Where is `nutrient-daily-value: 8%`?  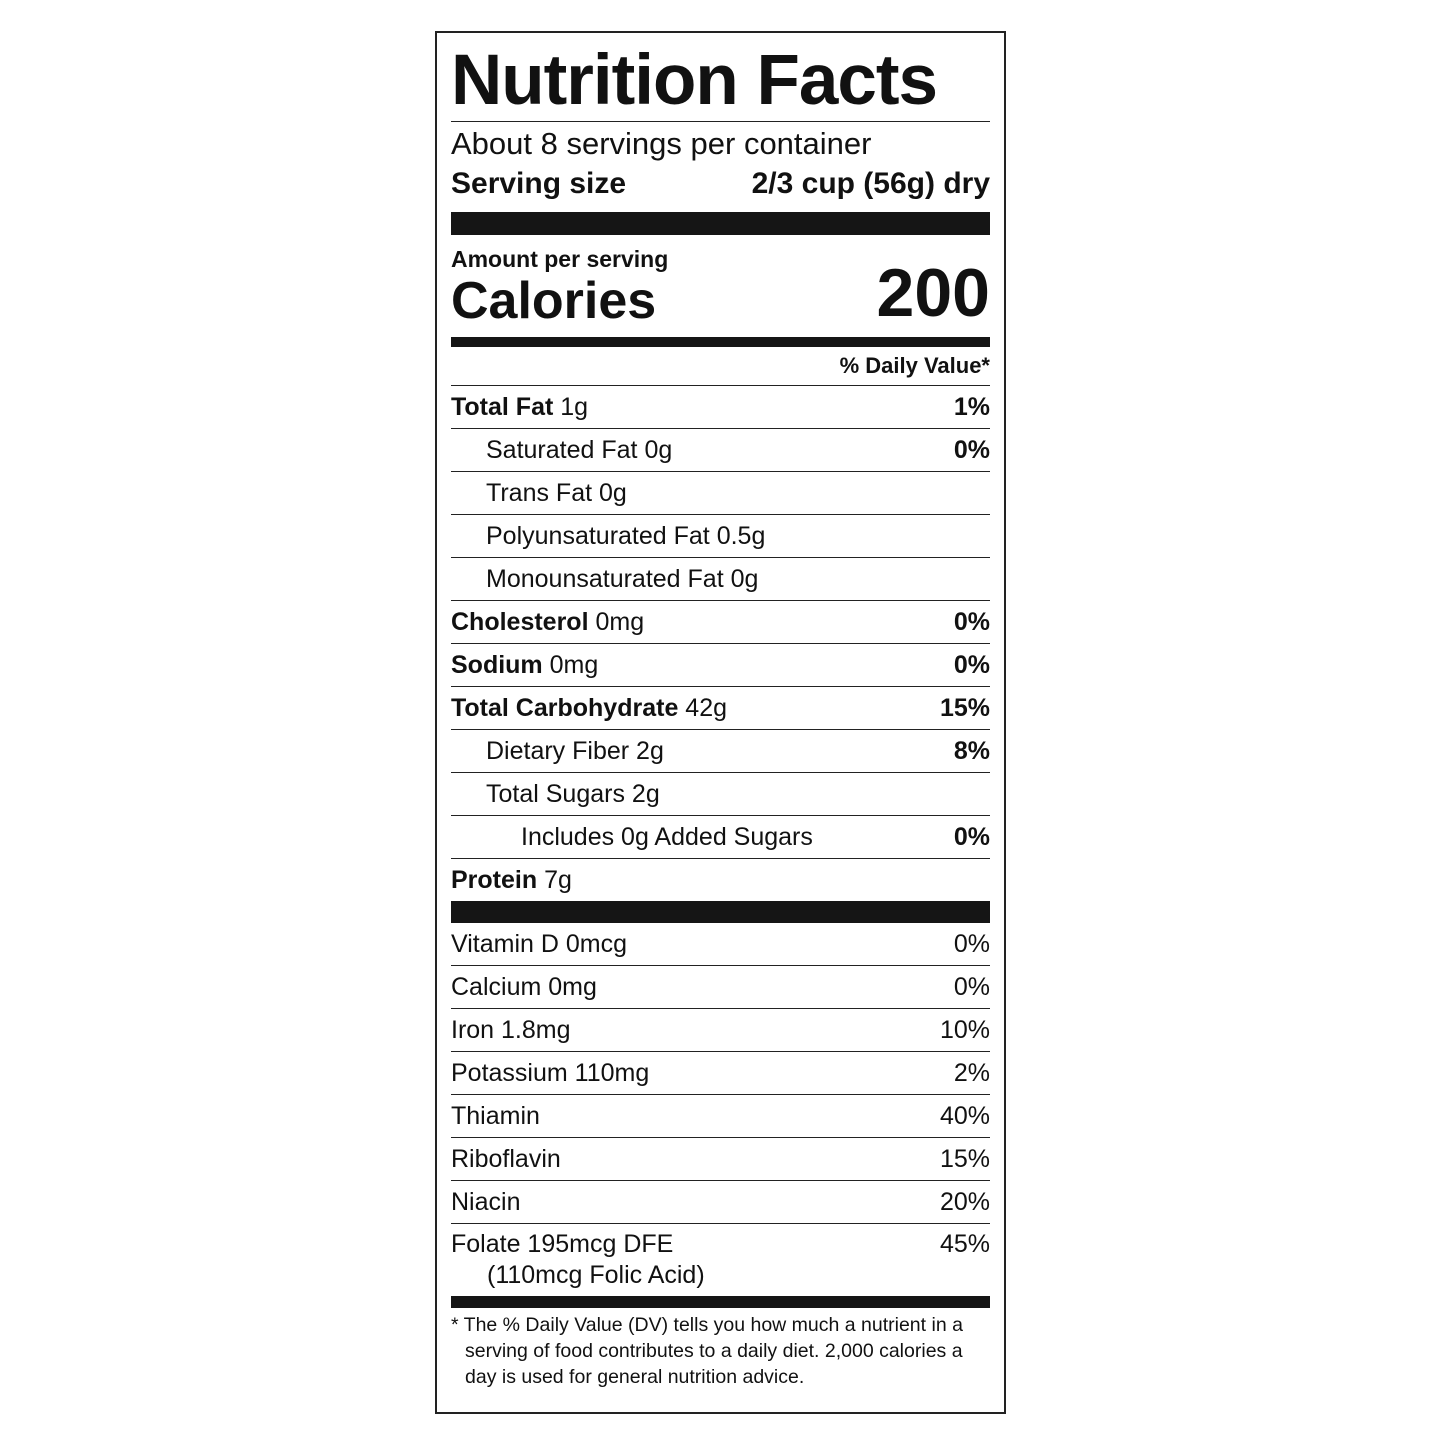 nutrient-daily-value: 8% is located at coordinates (971, 750).